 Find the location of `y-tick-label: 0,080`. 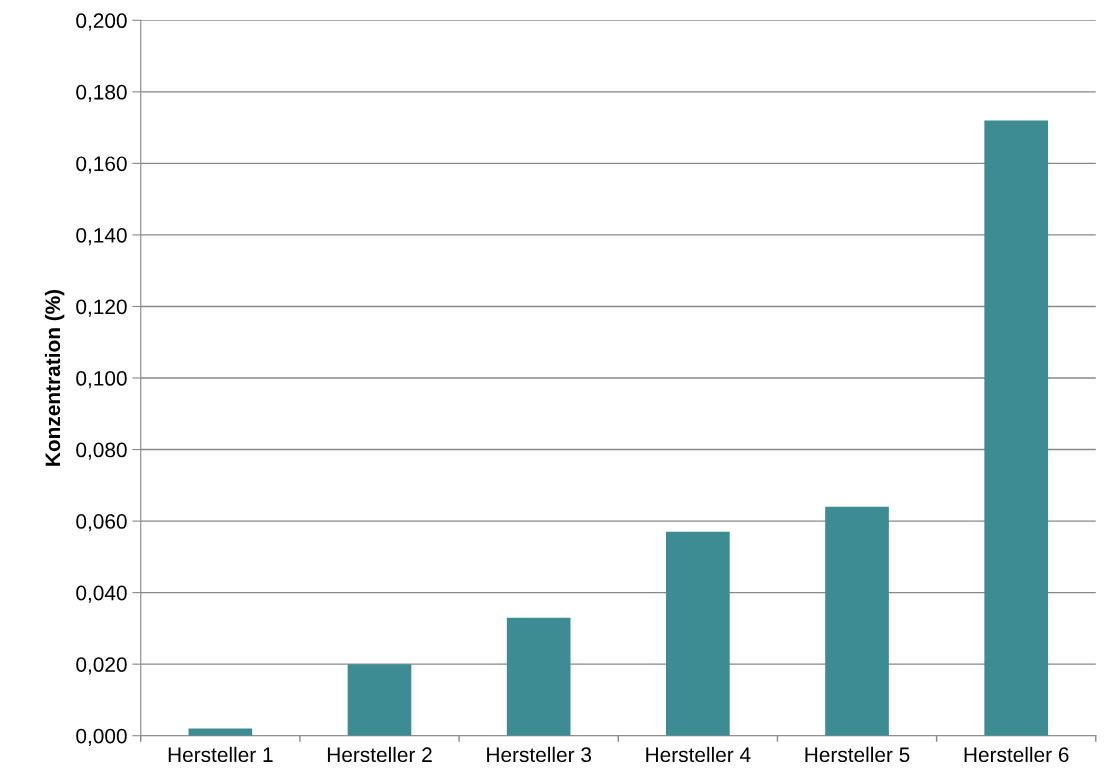

y-tick-label: 0,080 is located at coordinates (101, 451).